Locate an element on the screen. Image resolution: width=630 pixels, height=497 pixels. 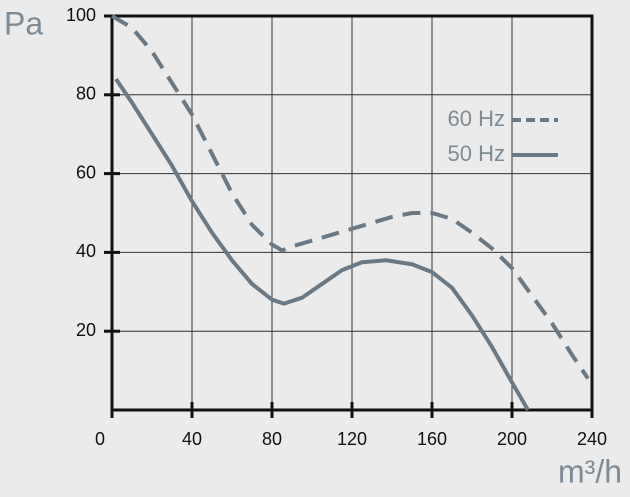
y-axis-label: Pa is located at coordinates (23, 23).